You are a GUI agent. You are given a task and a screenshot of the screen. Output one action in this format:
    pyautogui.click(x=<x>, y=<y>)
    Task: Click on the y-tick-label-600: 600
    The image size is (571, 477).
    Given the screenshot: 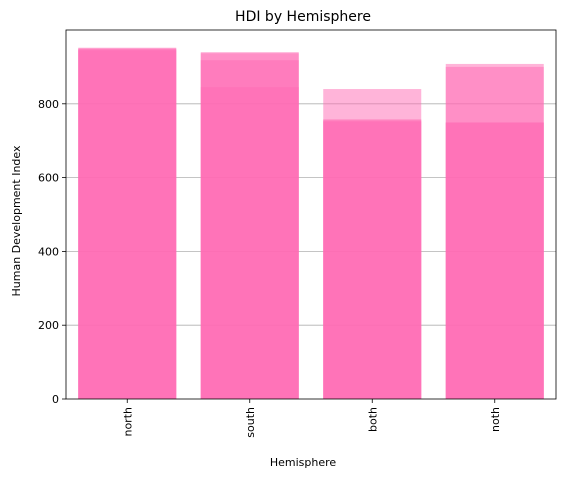 What is the action you would take?
    pyautogui.click(x=48, y=178)
    